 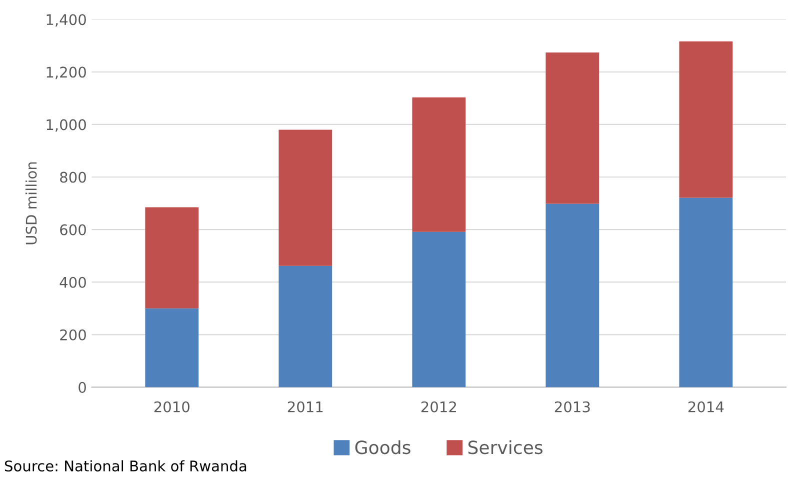 What do you see at coordinates (66, 20) in the screenshot?
I see `y-tick-label: 1,400` at bounding box center [66, 20].